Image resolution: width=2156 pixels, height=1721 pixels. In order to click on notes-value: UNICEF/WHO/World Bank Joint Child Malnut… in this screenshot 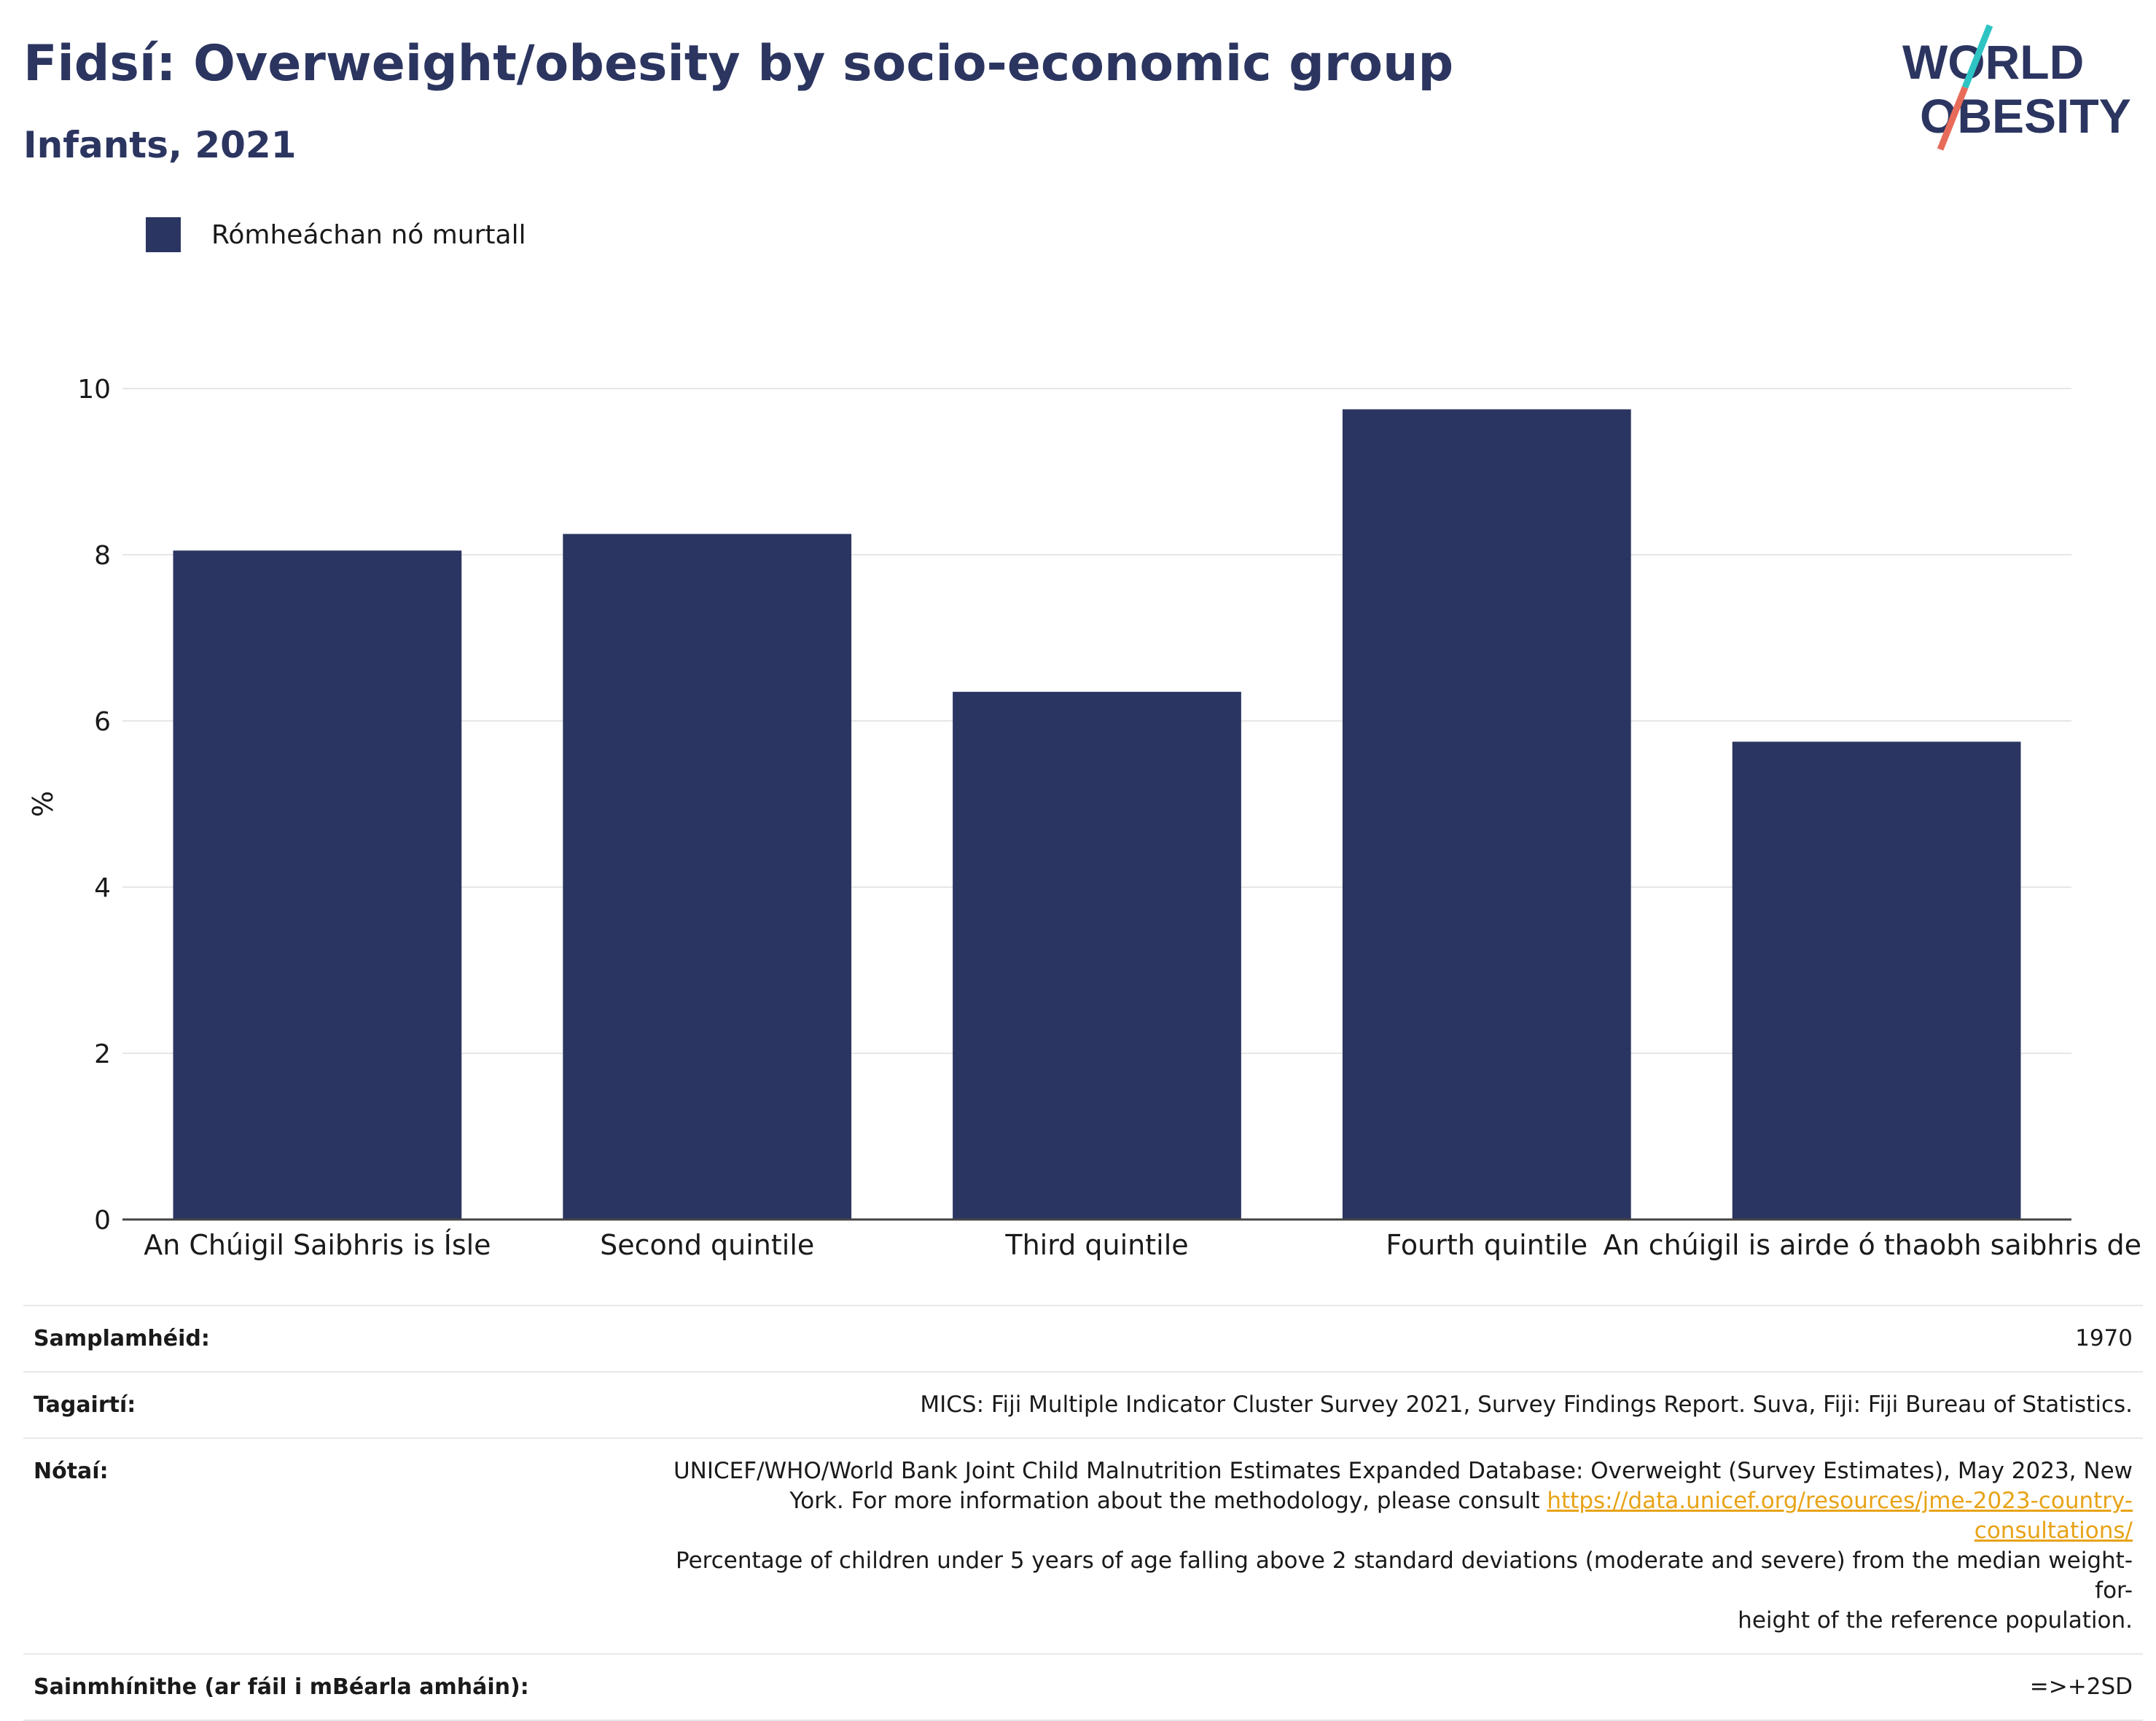, I will do `click(1386, 1546)`.